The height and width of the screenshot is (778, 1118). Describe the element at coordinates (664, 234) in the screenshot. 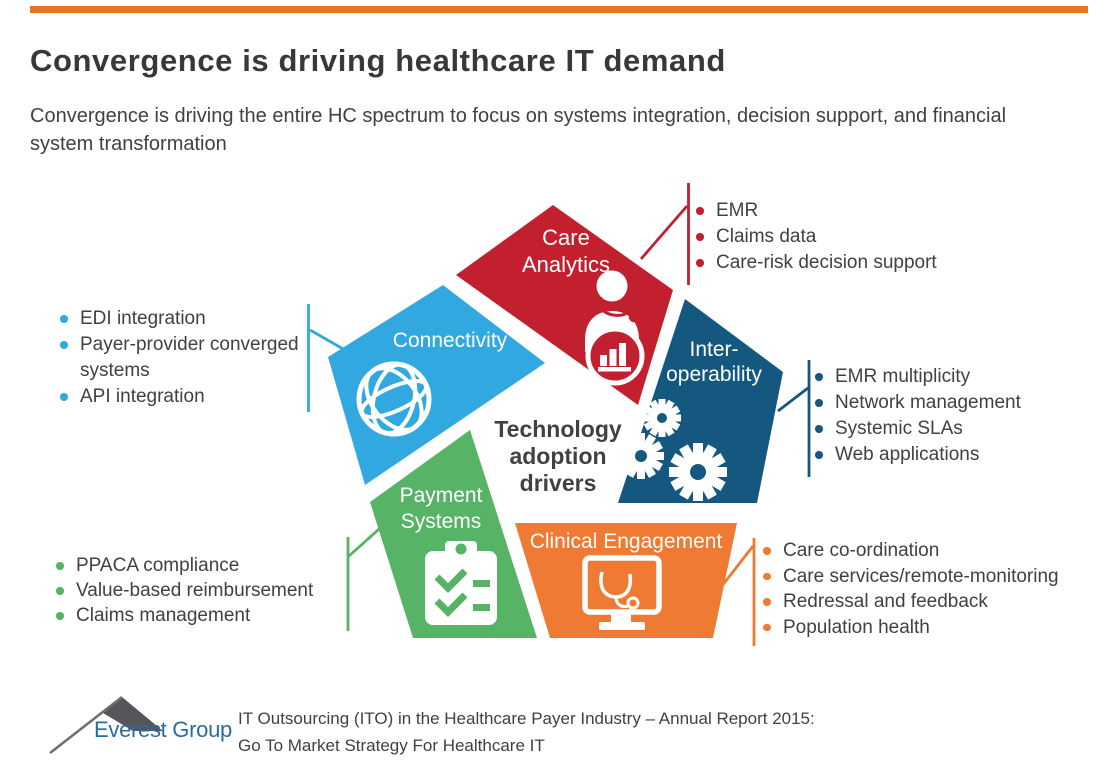

I see `care-analytics-connector` at that location.